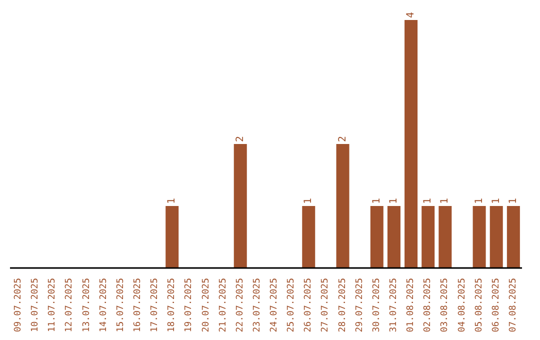  What do you see at coordinates (309, 305) in the screenshot?
I see `x-tick-label: 26.07.2025` at bounding box center [309, 305].